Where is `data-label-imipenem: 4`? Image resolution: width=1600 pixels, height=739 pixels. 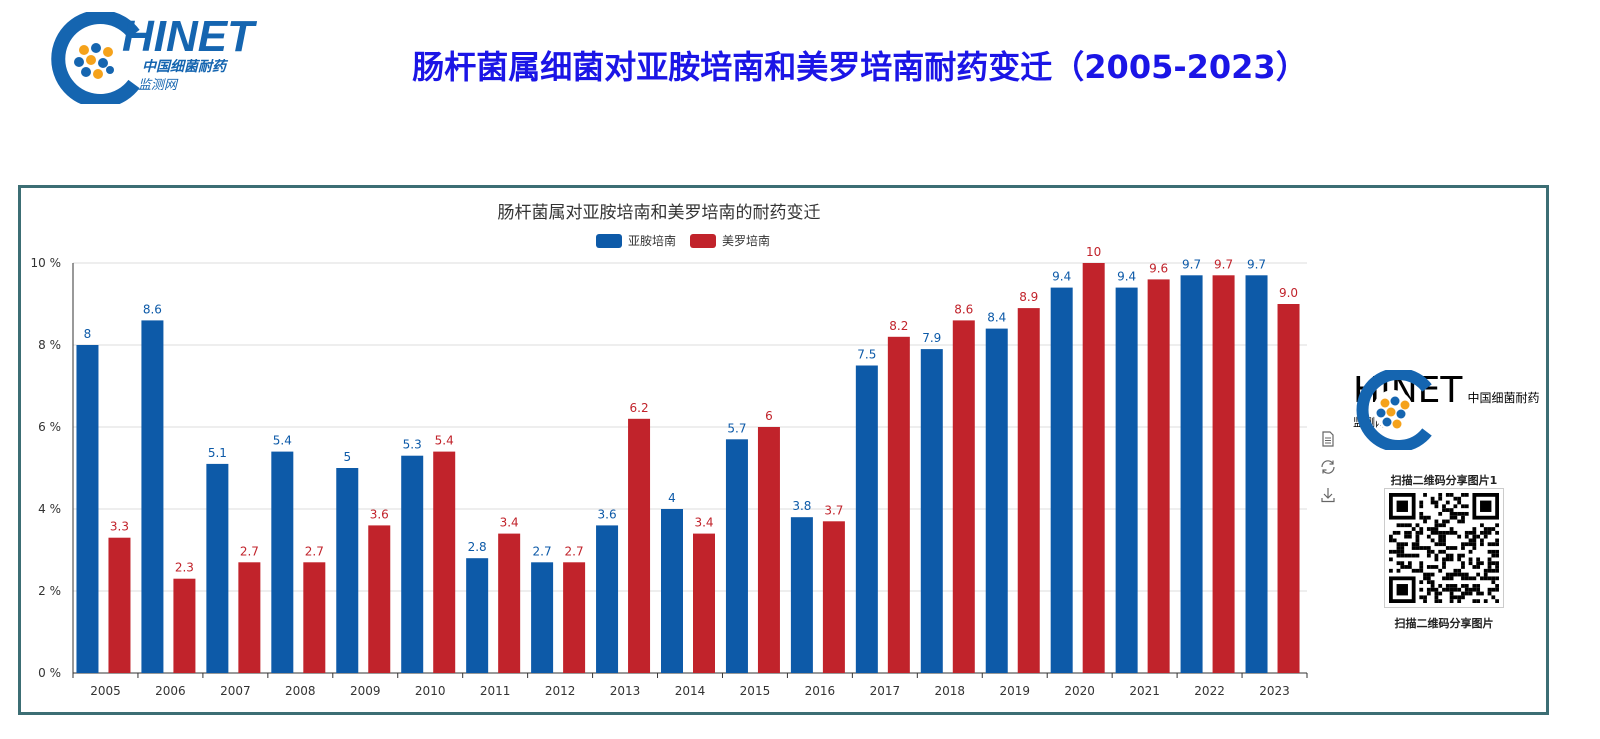
data-label-imipenem: 4 is located at coordinates (672, 498).